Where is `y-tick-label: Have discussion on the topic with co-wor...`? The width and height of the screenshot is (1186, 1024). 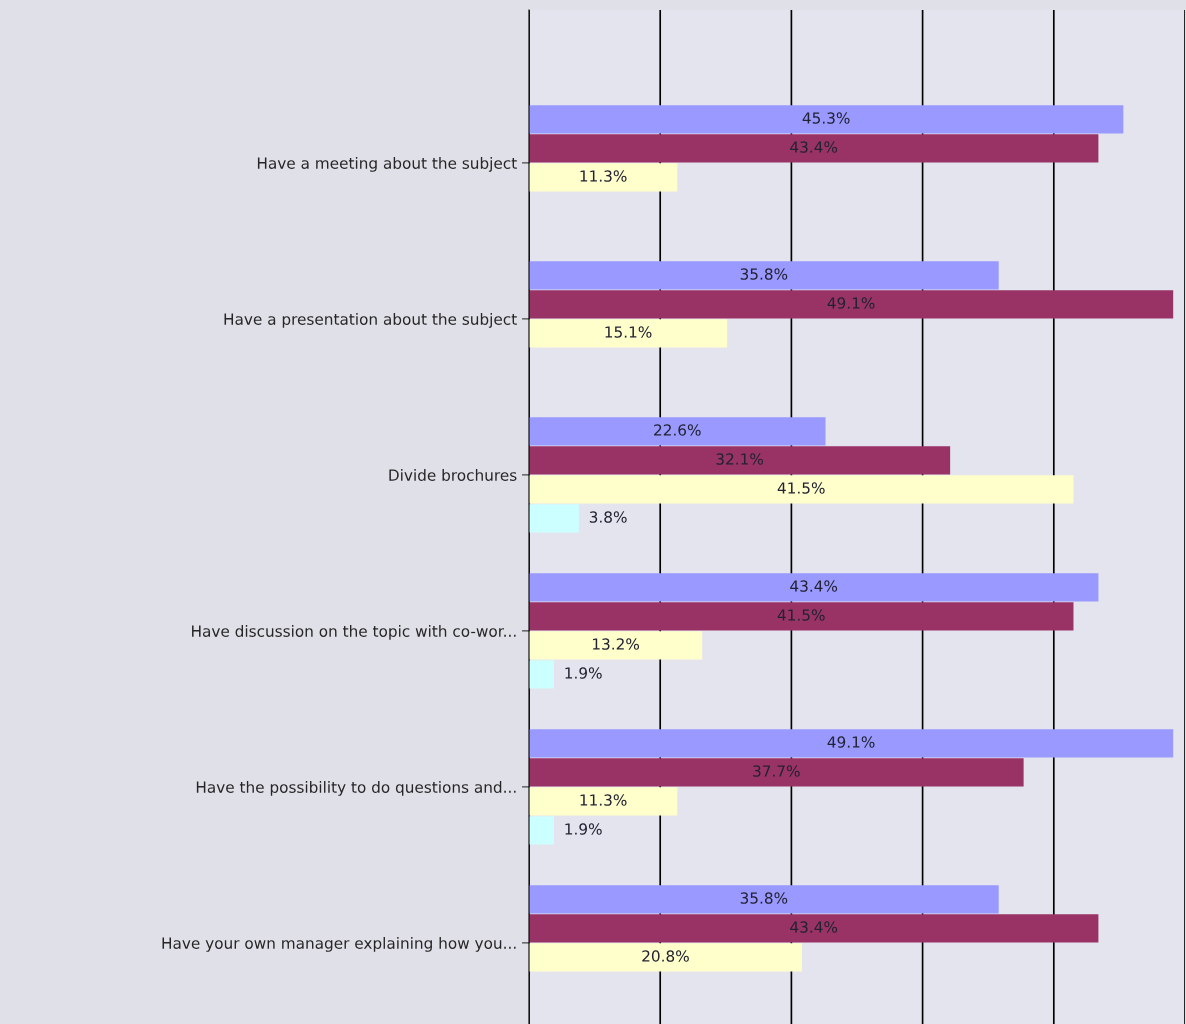 y-tick-label: Have discussion on the topic with co-wor... is located at coordinates (354, 632).